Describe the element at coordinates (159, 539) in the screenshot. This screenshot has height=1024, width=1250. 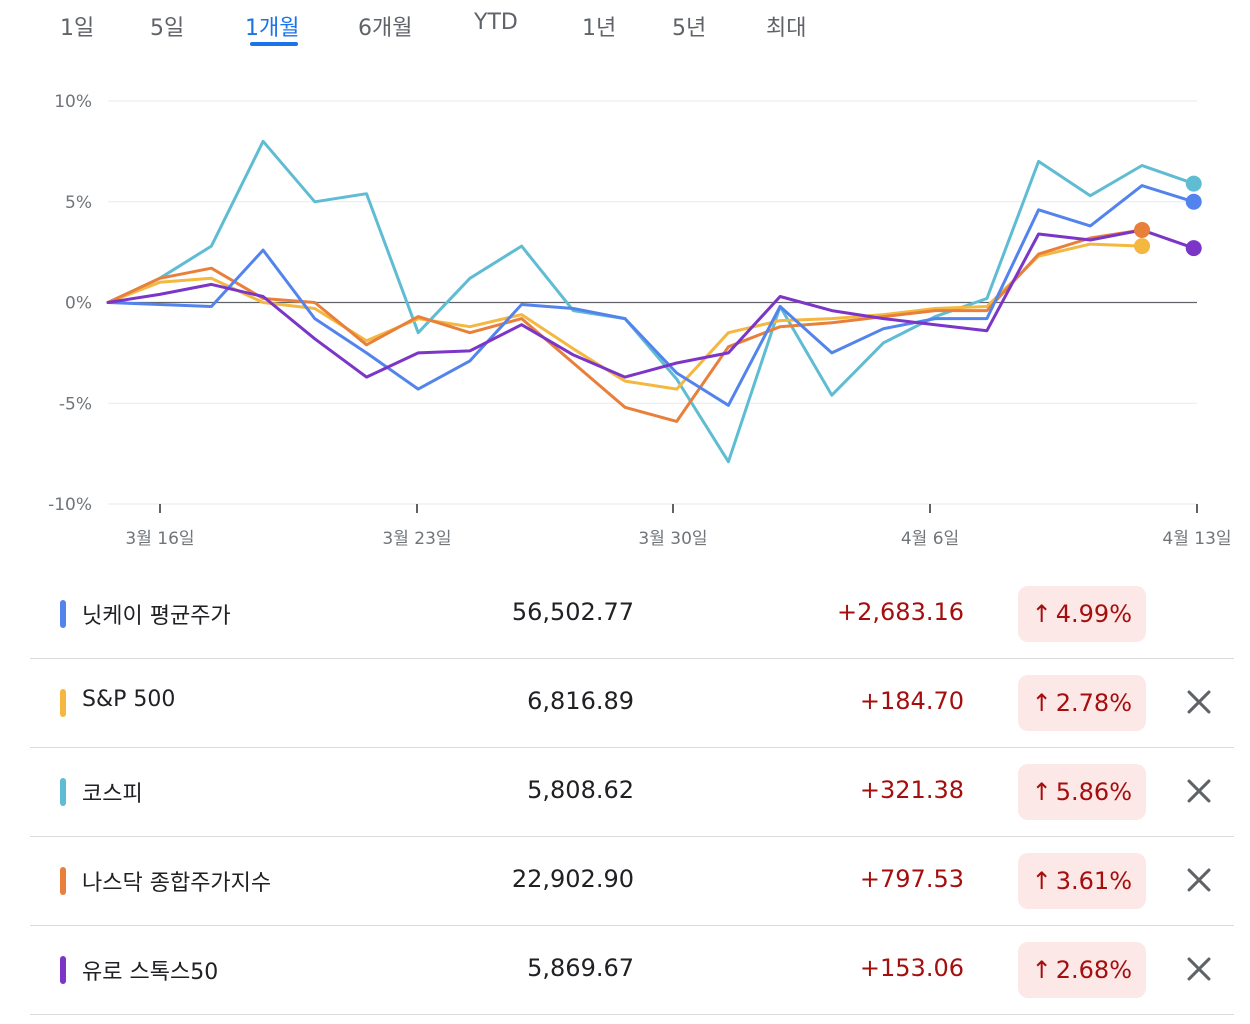
I see `x-tick-label: 3월 16일` at that location.